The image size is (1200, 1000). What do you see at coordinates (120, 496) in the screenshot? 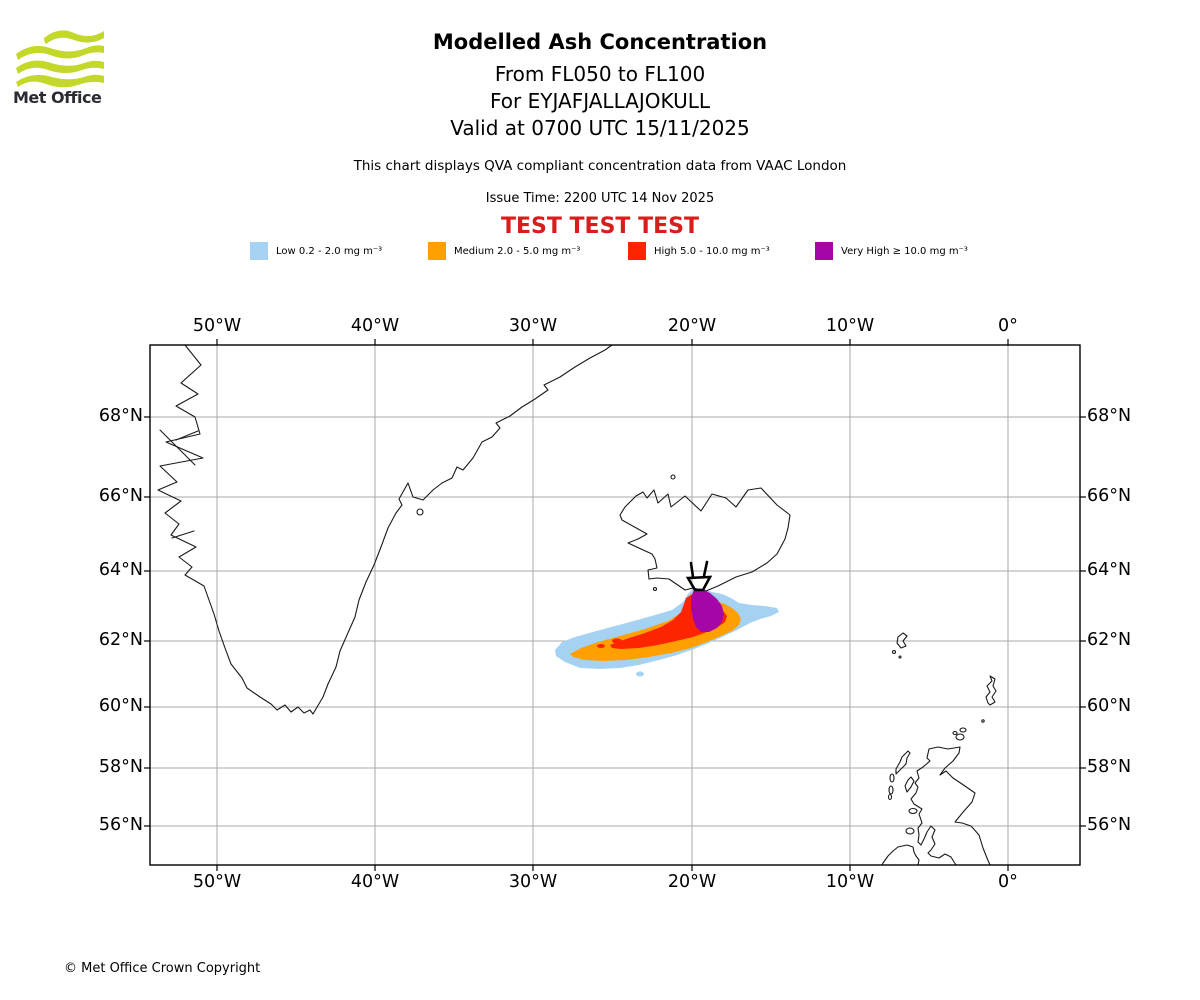
I see `lat-label-left-66n: 66°N` at bounding box center [120, 496].